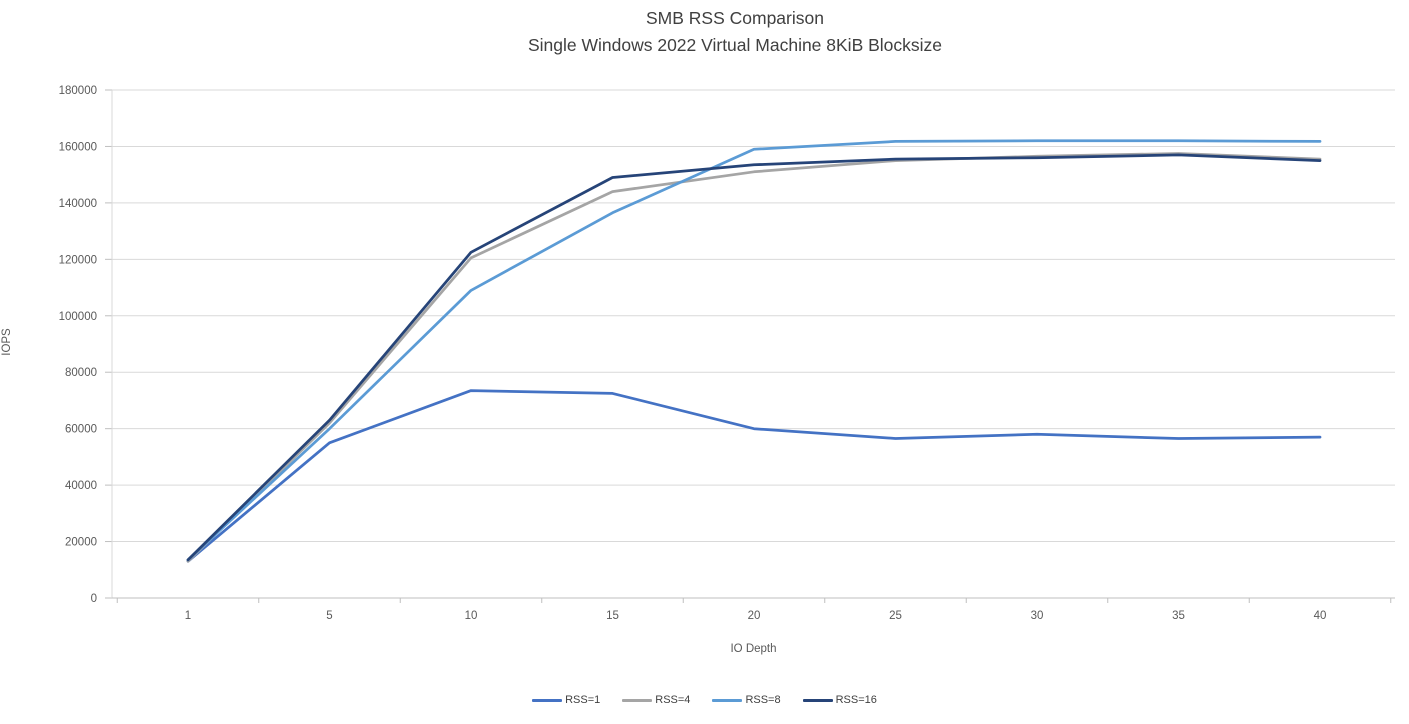  I want to click on x-tick-label: 20, so click(754, 616).